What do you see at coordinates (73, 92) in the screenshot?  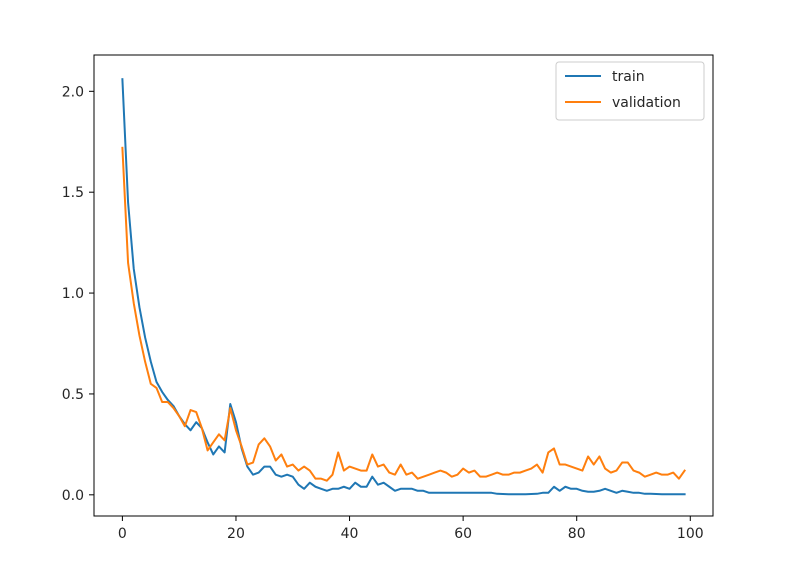 I see `y-tick-label: 2.0` at bounding box center [73, 92].